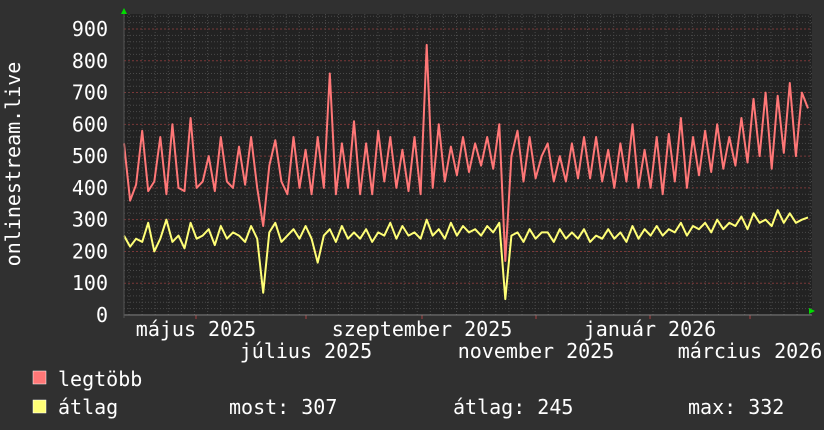  What do you see at coordinates (90, 61) in the screenshot?
I see `y-tick-label: 800` at bounding box center [90, 61].